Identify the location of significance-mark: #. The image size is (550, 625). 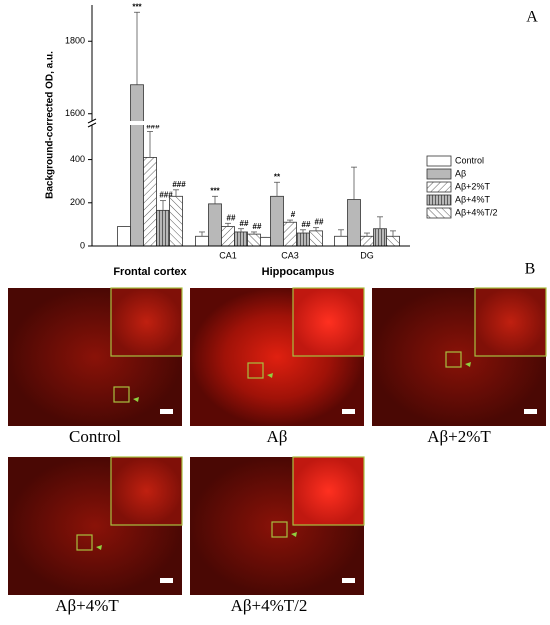
(293, 214).